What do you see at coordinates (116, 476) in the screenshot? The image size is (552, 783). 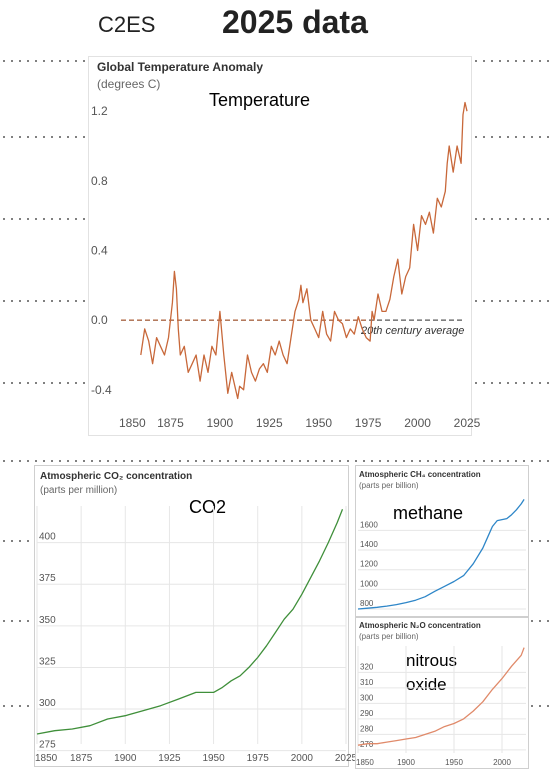 I see `chart-title: Atmospheric CO₂ concentration` at bounding box center [116, 476].